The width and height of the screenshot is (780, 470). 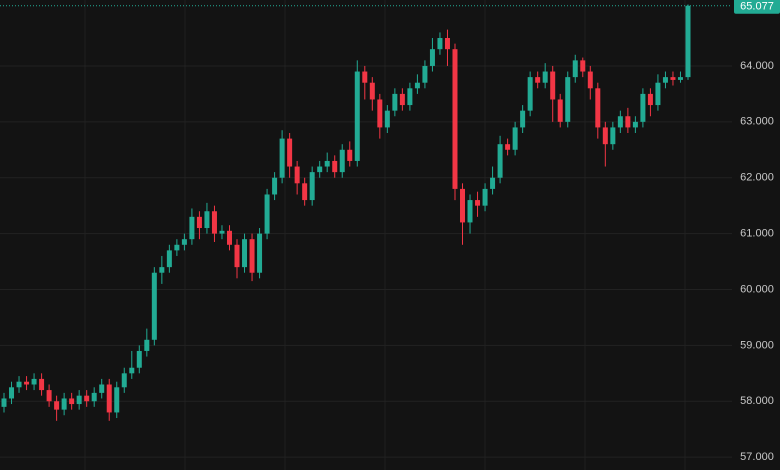 What do you see at coordinates (757, 457) in the screenshot?
I see `y-tick-label: 57.000` at bounding box center [757, 457].